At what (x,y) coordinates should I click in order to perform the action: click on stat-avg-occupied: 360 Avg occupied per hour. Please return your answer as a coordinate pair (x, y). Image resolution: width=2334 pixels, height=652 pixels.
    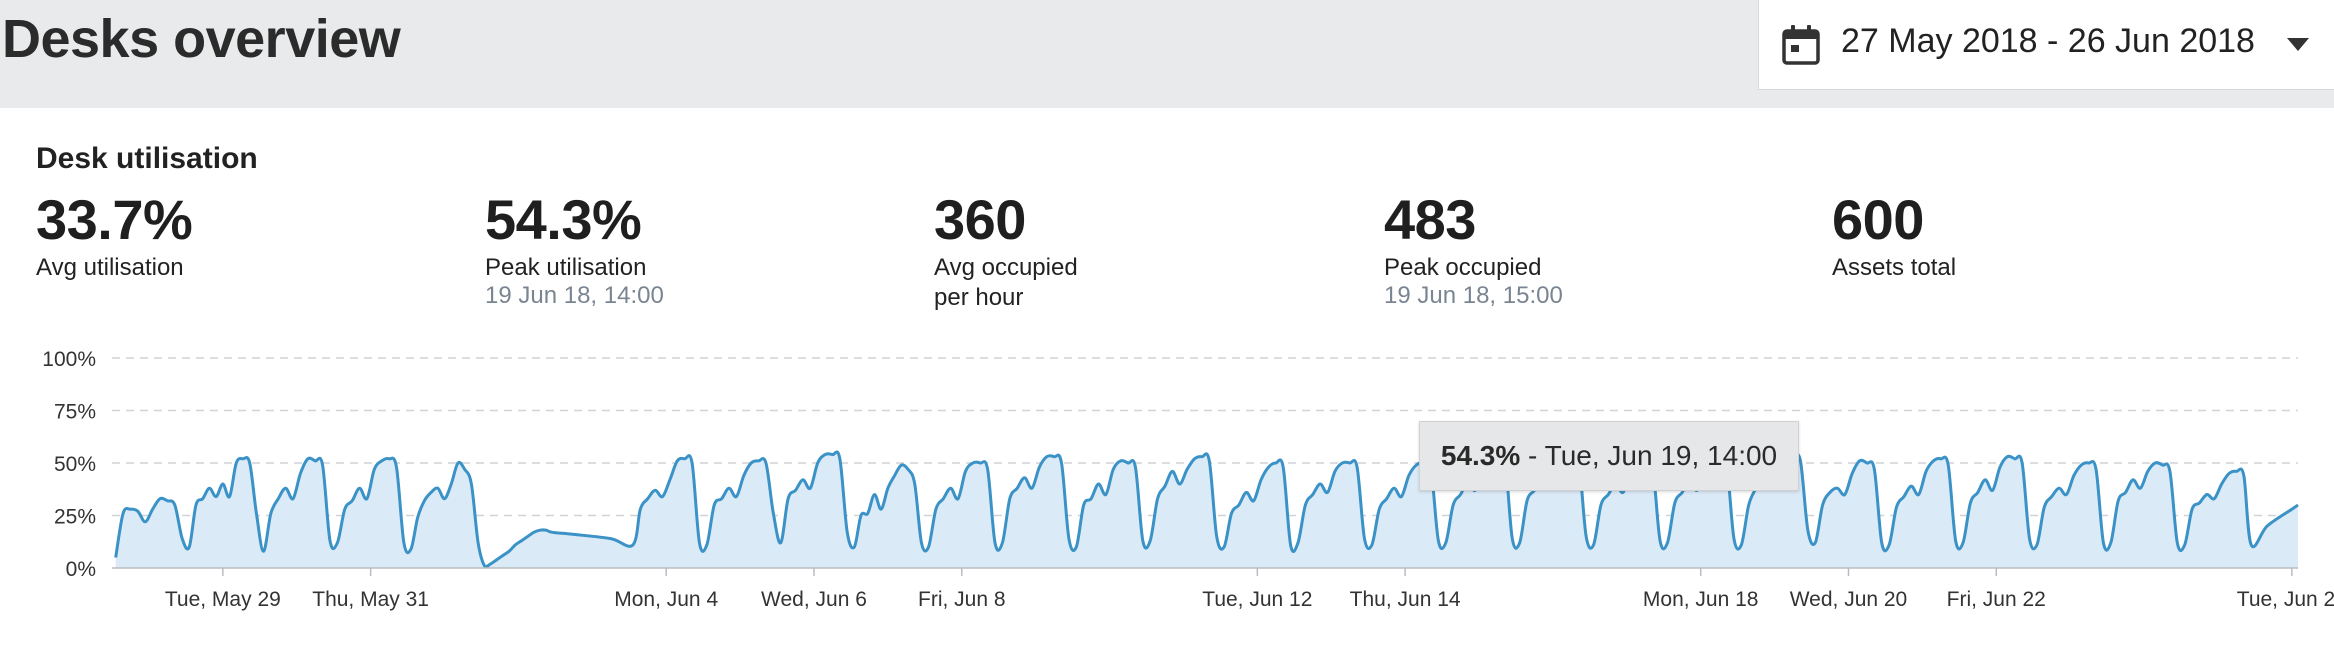
    Looking at the image, I should click on (1006, 250).